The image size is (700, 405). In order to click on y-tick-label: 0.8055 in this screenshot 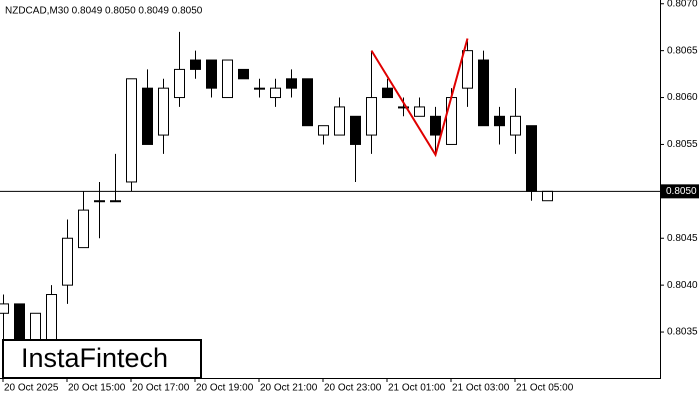, I will do `click(682, 144)`.